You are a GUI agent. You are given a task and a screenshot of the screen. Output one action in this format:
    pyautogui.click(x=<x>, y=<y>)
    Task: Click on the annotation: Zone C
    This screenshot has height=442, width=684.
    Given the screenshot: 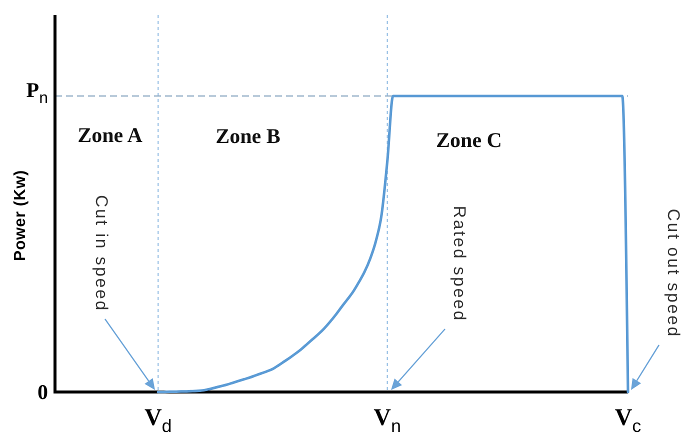 What is the action you would take?
    pyautogui.click(x=469, y=140)
    